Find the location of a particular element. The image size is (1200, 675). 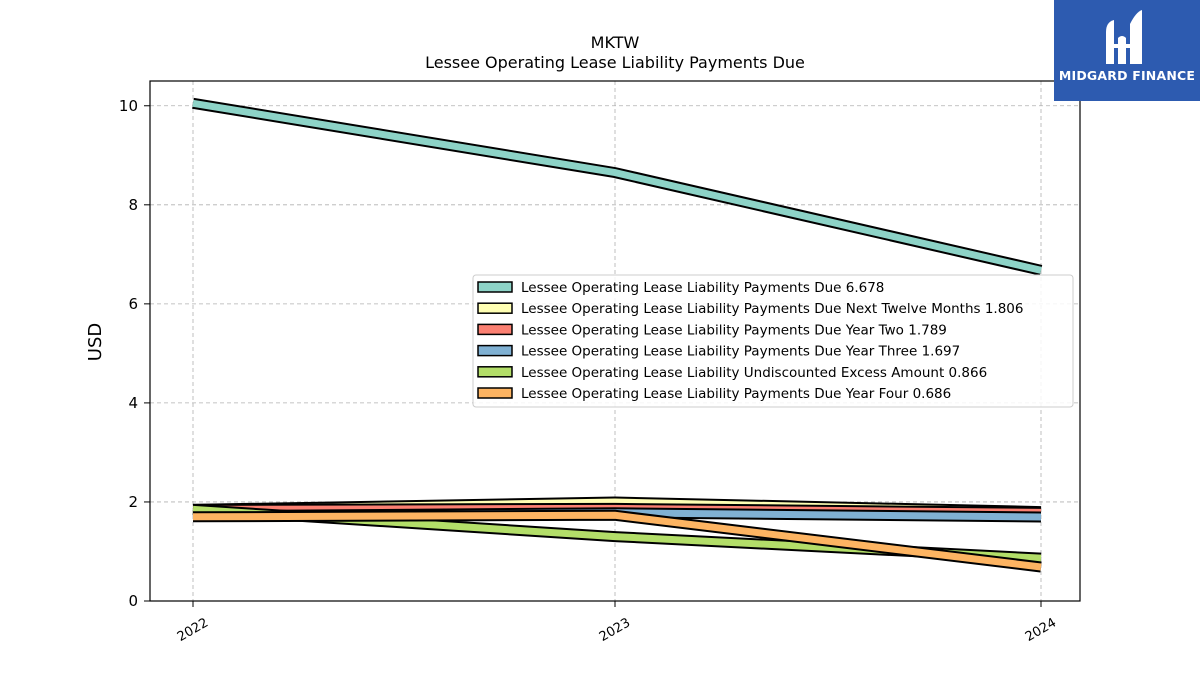

y-tick-label: 2 is located at coordinates (133, 502).